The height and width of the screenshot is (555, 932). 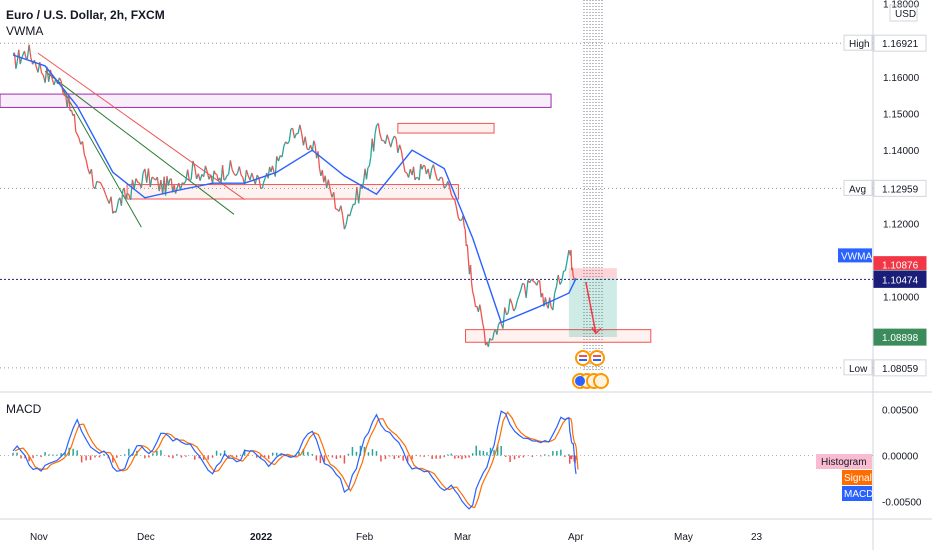 What do you see at coordinates (901, 298) in the screenshot?
I see `price-tick-label: 1.10000` at bounding box center [901, 298].